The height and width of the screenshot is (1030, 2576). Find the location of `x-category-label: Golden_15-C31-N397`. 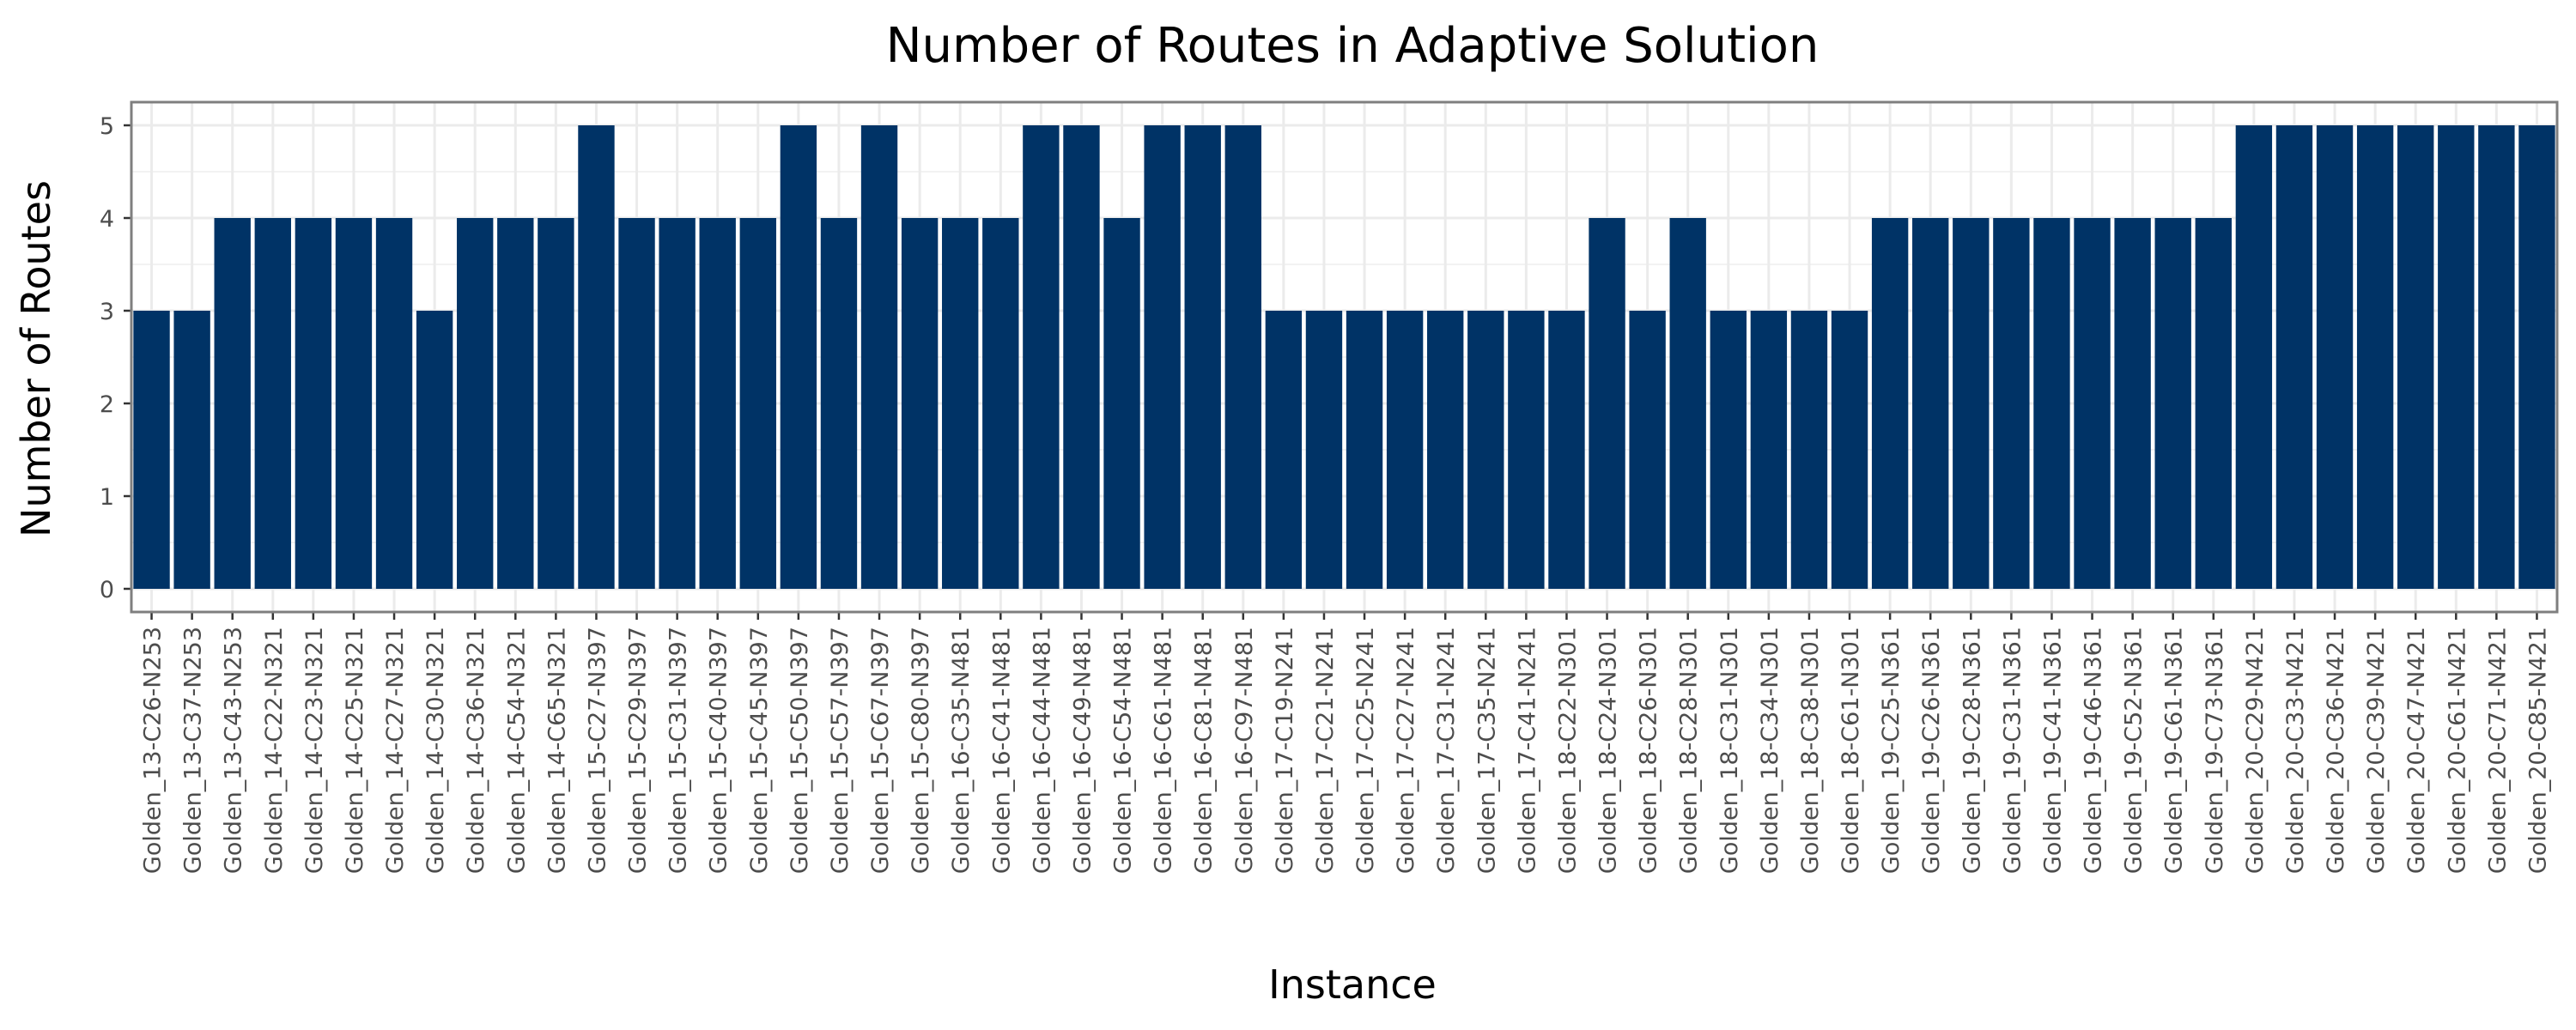

x-category-label: Golden_15-C31-N397 is located at coordinates (678, 750).